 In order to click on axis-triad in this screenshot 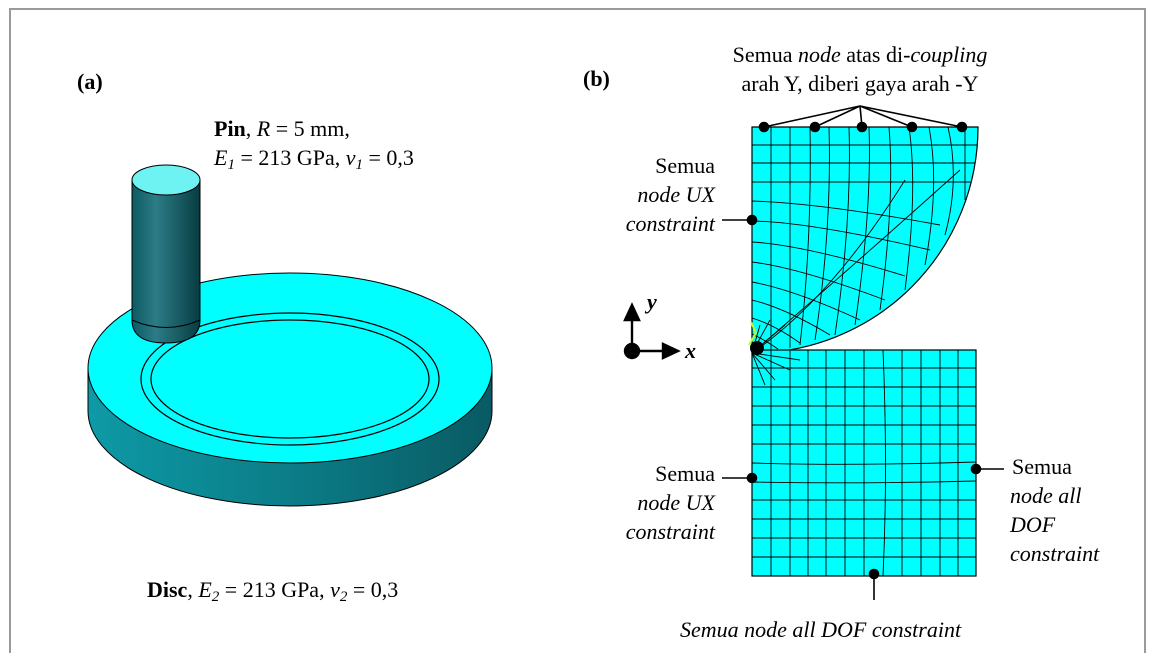, I will do `click(652, 331)`.